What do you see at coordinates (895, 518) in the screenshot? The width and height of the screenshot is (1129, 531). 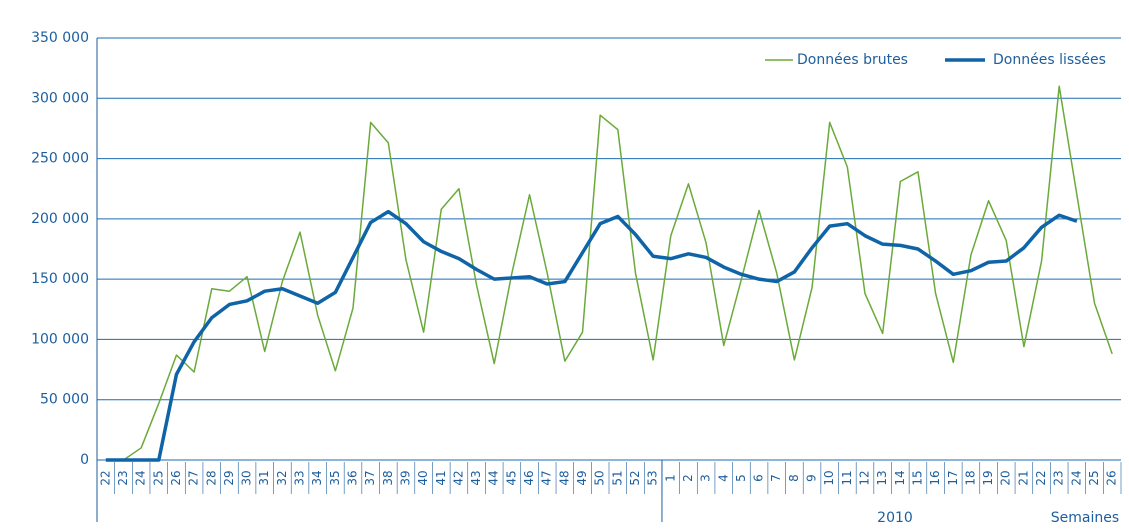 I see `year-label: 2010` at bounding box center [895, 518].